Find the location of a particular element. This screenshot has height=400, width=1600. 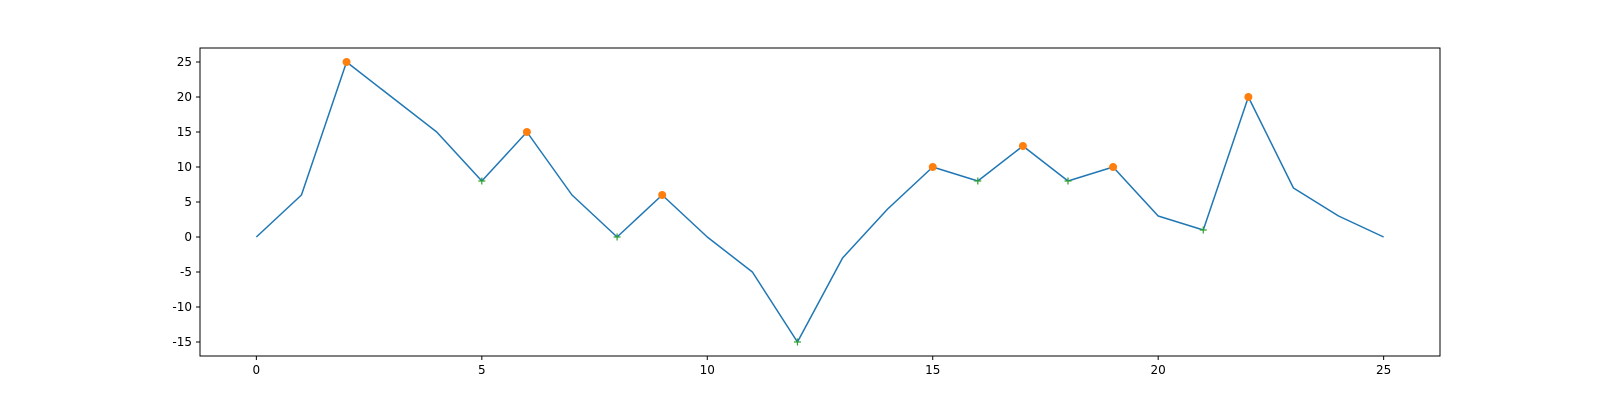

y-tick-label: 25 is located at coordinates (184, 62).